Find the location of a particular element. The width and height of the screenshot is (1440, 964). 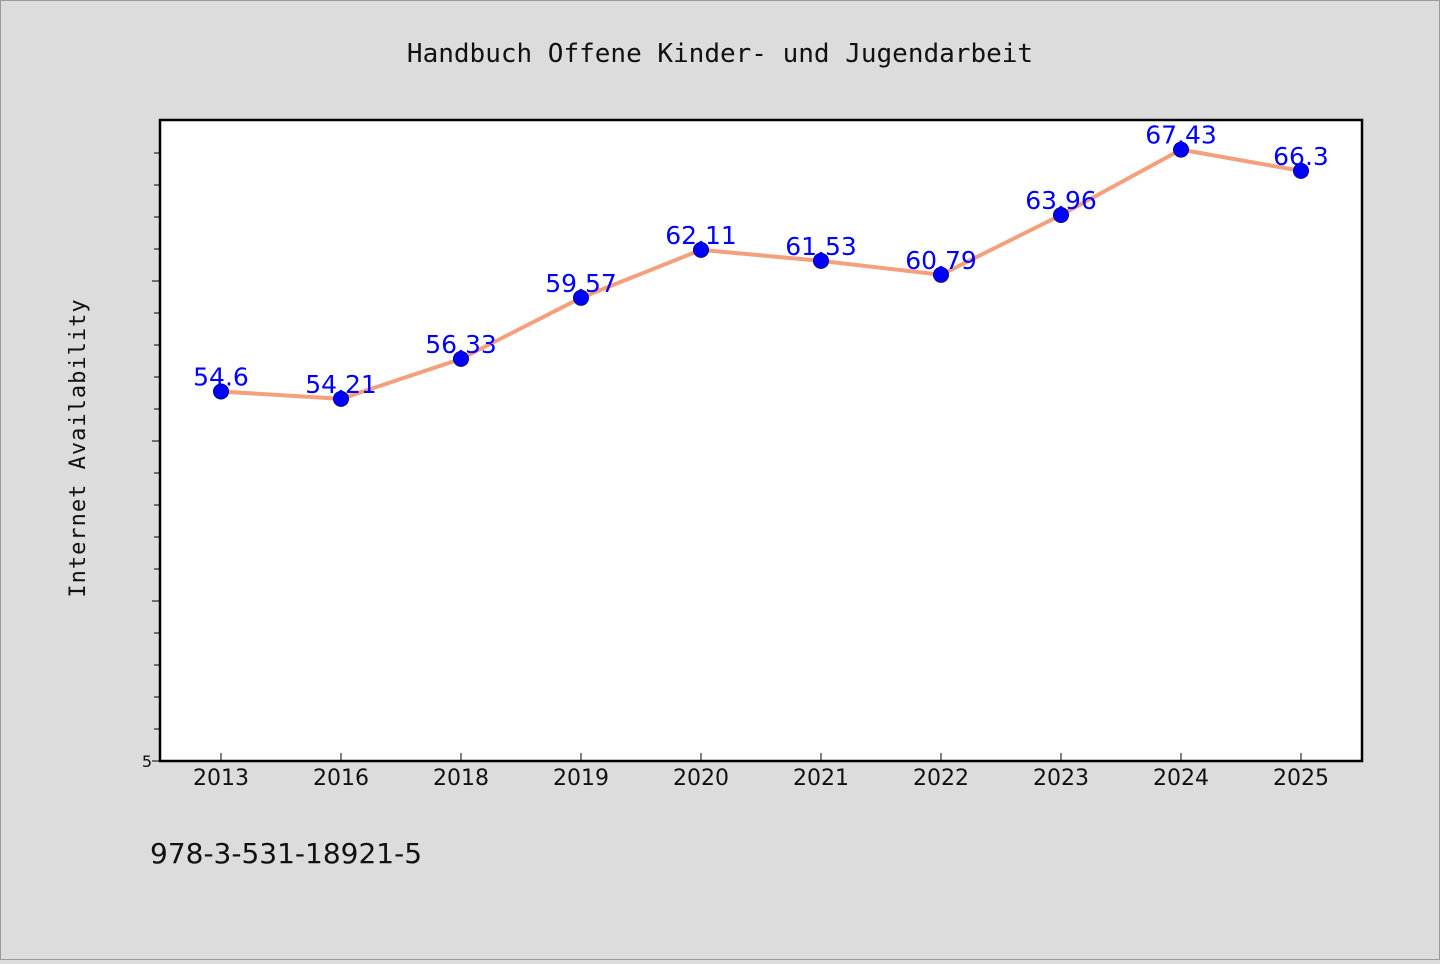

x-tick-label: 2013 is located at coordinates (221, 778).